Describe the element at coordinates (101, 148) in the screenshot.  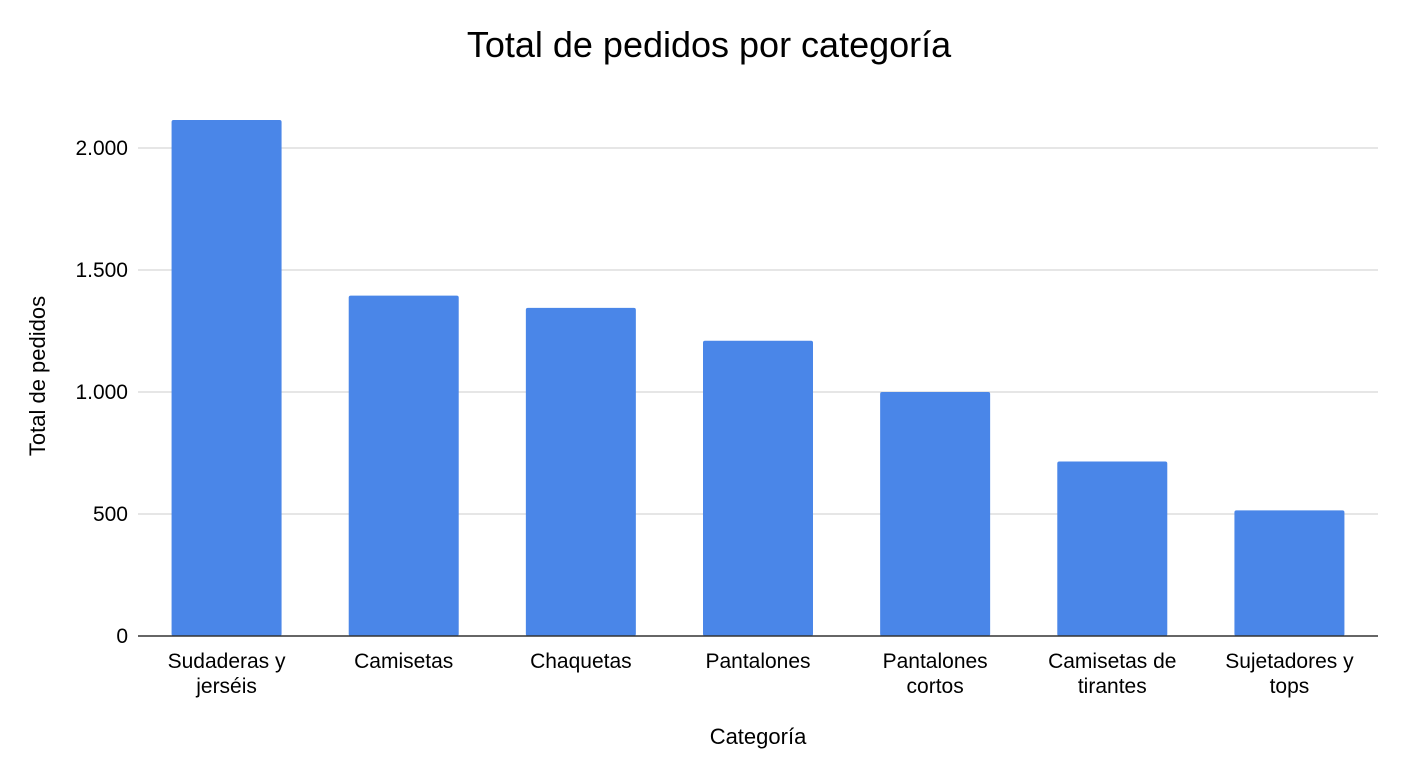
I see `y-tick-label: 2.000` at that location.